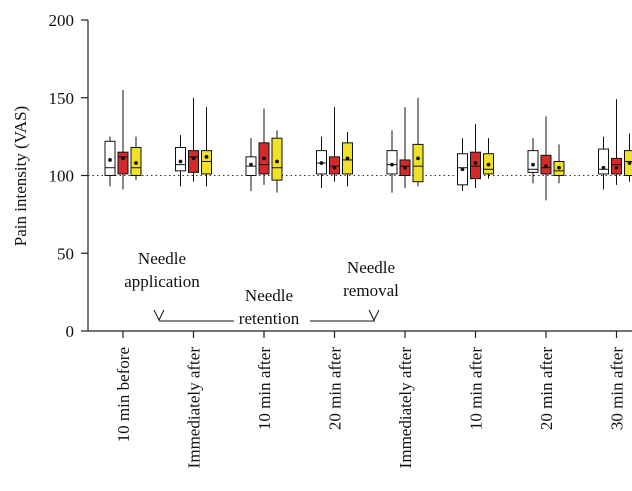 The image size is (632, 491). Describe the element at coordinates (70, 331) in the screenshot. I see `y-tick-label: 0` at that location.